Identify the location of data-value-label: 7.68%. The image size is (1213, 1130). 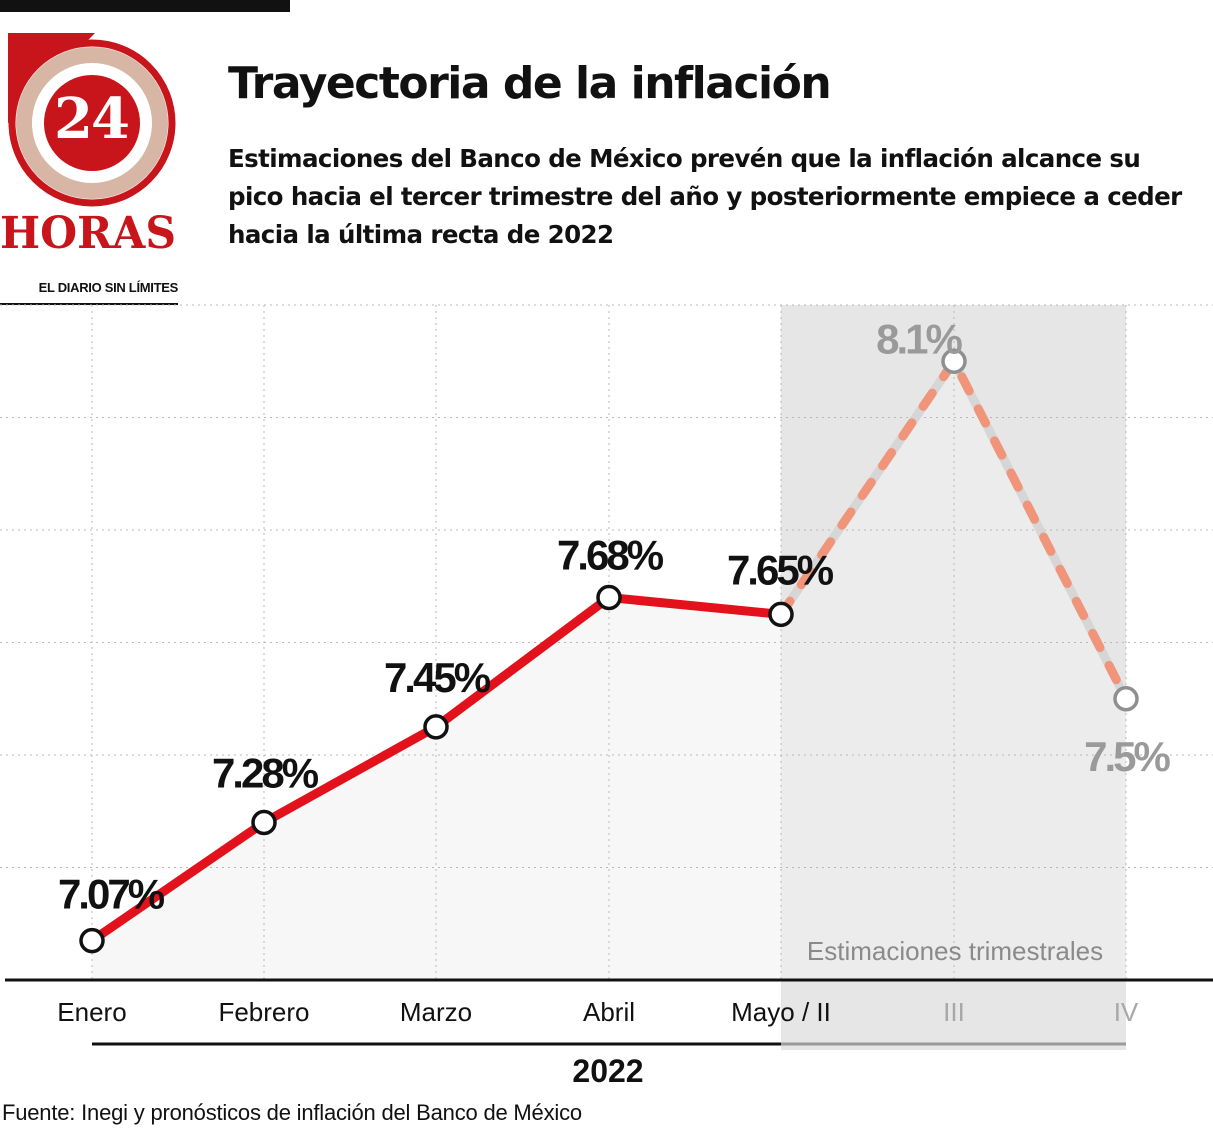
(610, 555).